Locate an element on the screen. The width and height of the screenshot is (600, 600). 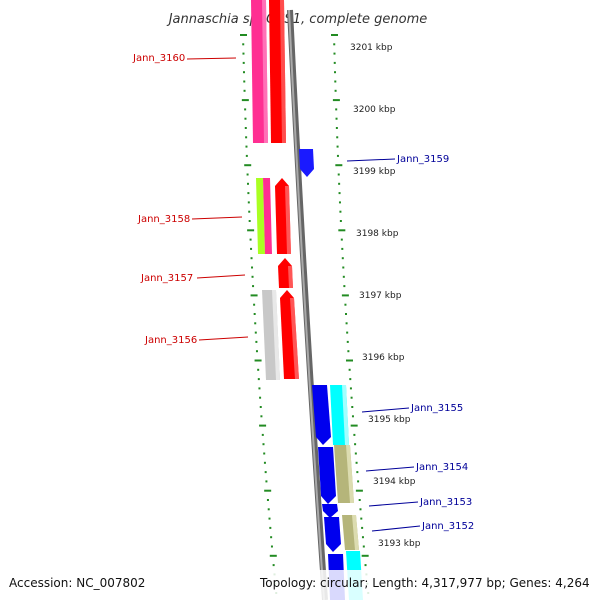
genome-backbone is located at coordinates (307, 304).